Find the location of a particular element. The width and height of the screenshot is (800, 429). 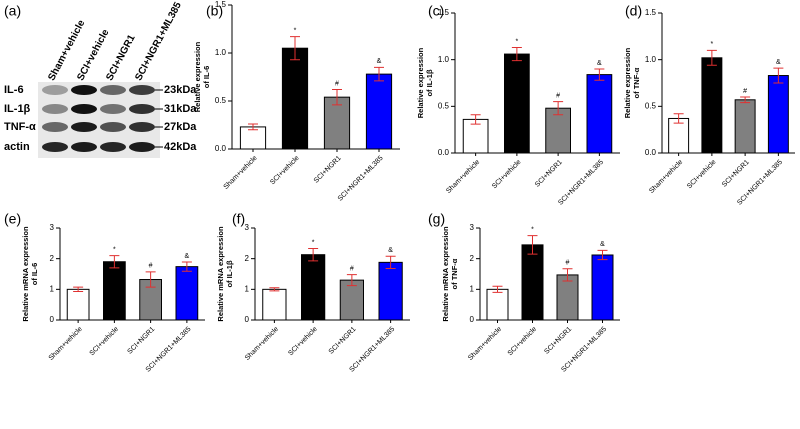

y-axis-label: of IL-1β is located at coordinates (429, 82).